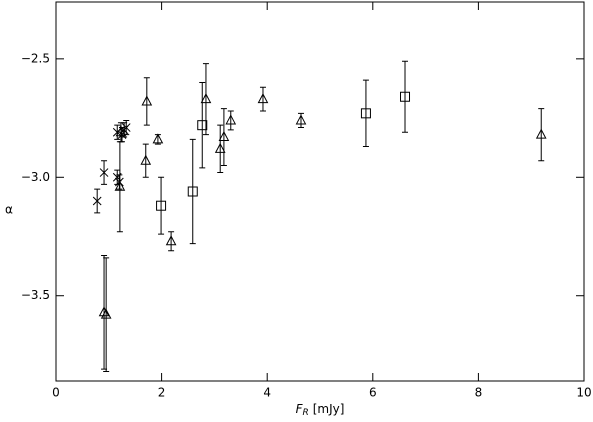 The width and height of the screenshot is (593, 422). I want to click on x-axis-label: FR [mJy], so click(320, 410).